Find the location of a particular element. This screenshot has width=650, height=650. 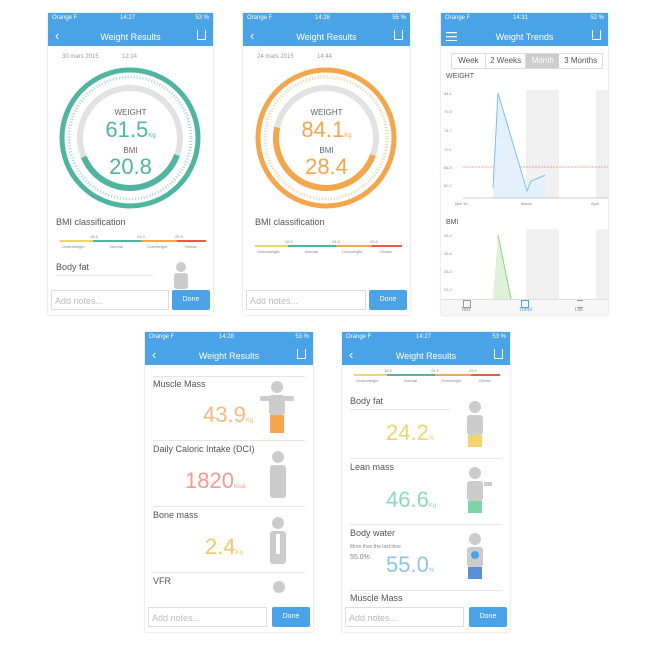

item-value-row: 55.0% is located at coordinates (410, 565).